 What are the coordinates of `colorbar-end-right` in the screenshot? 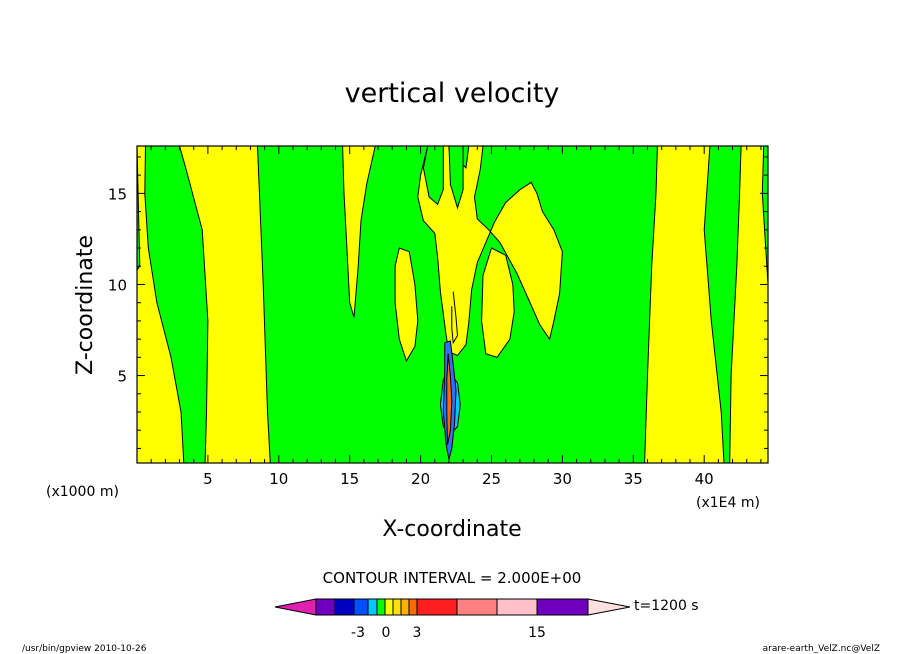 It's located at (609, 607).